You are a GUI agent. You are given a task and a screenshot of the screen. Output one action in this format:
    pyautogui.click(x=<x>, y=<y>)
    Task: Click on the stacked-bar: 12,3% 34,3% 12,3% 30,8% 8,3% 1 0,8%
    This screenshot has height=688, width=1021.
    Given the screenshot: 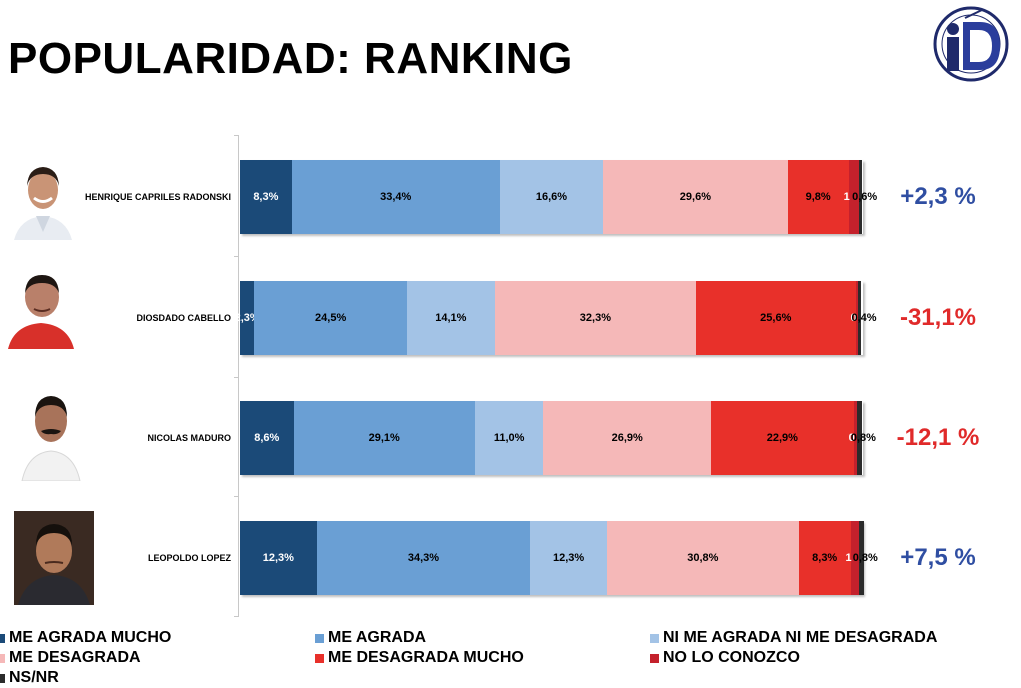 What is the action you would take?
    pyautogui.click(x=559, y=558)
    